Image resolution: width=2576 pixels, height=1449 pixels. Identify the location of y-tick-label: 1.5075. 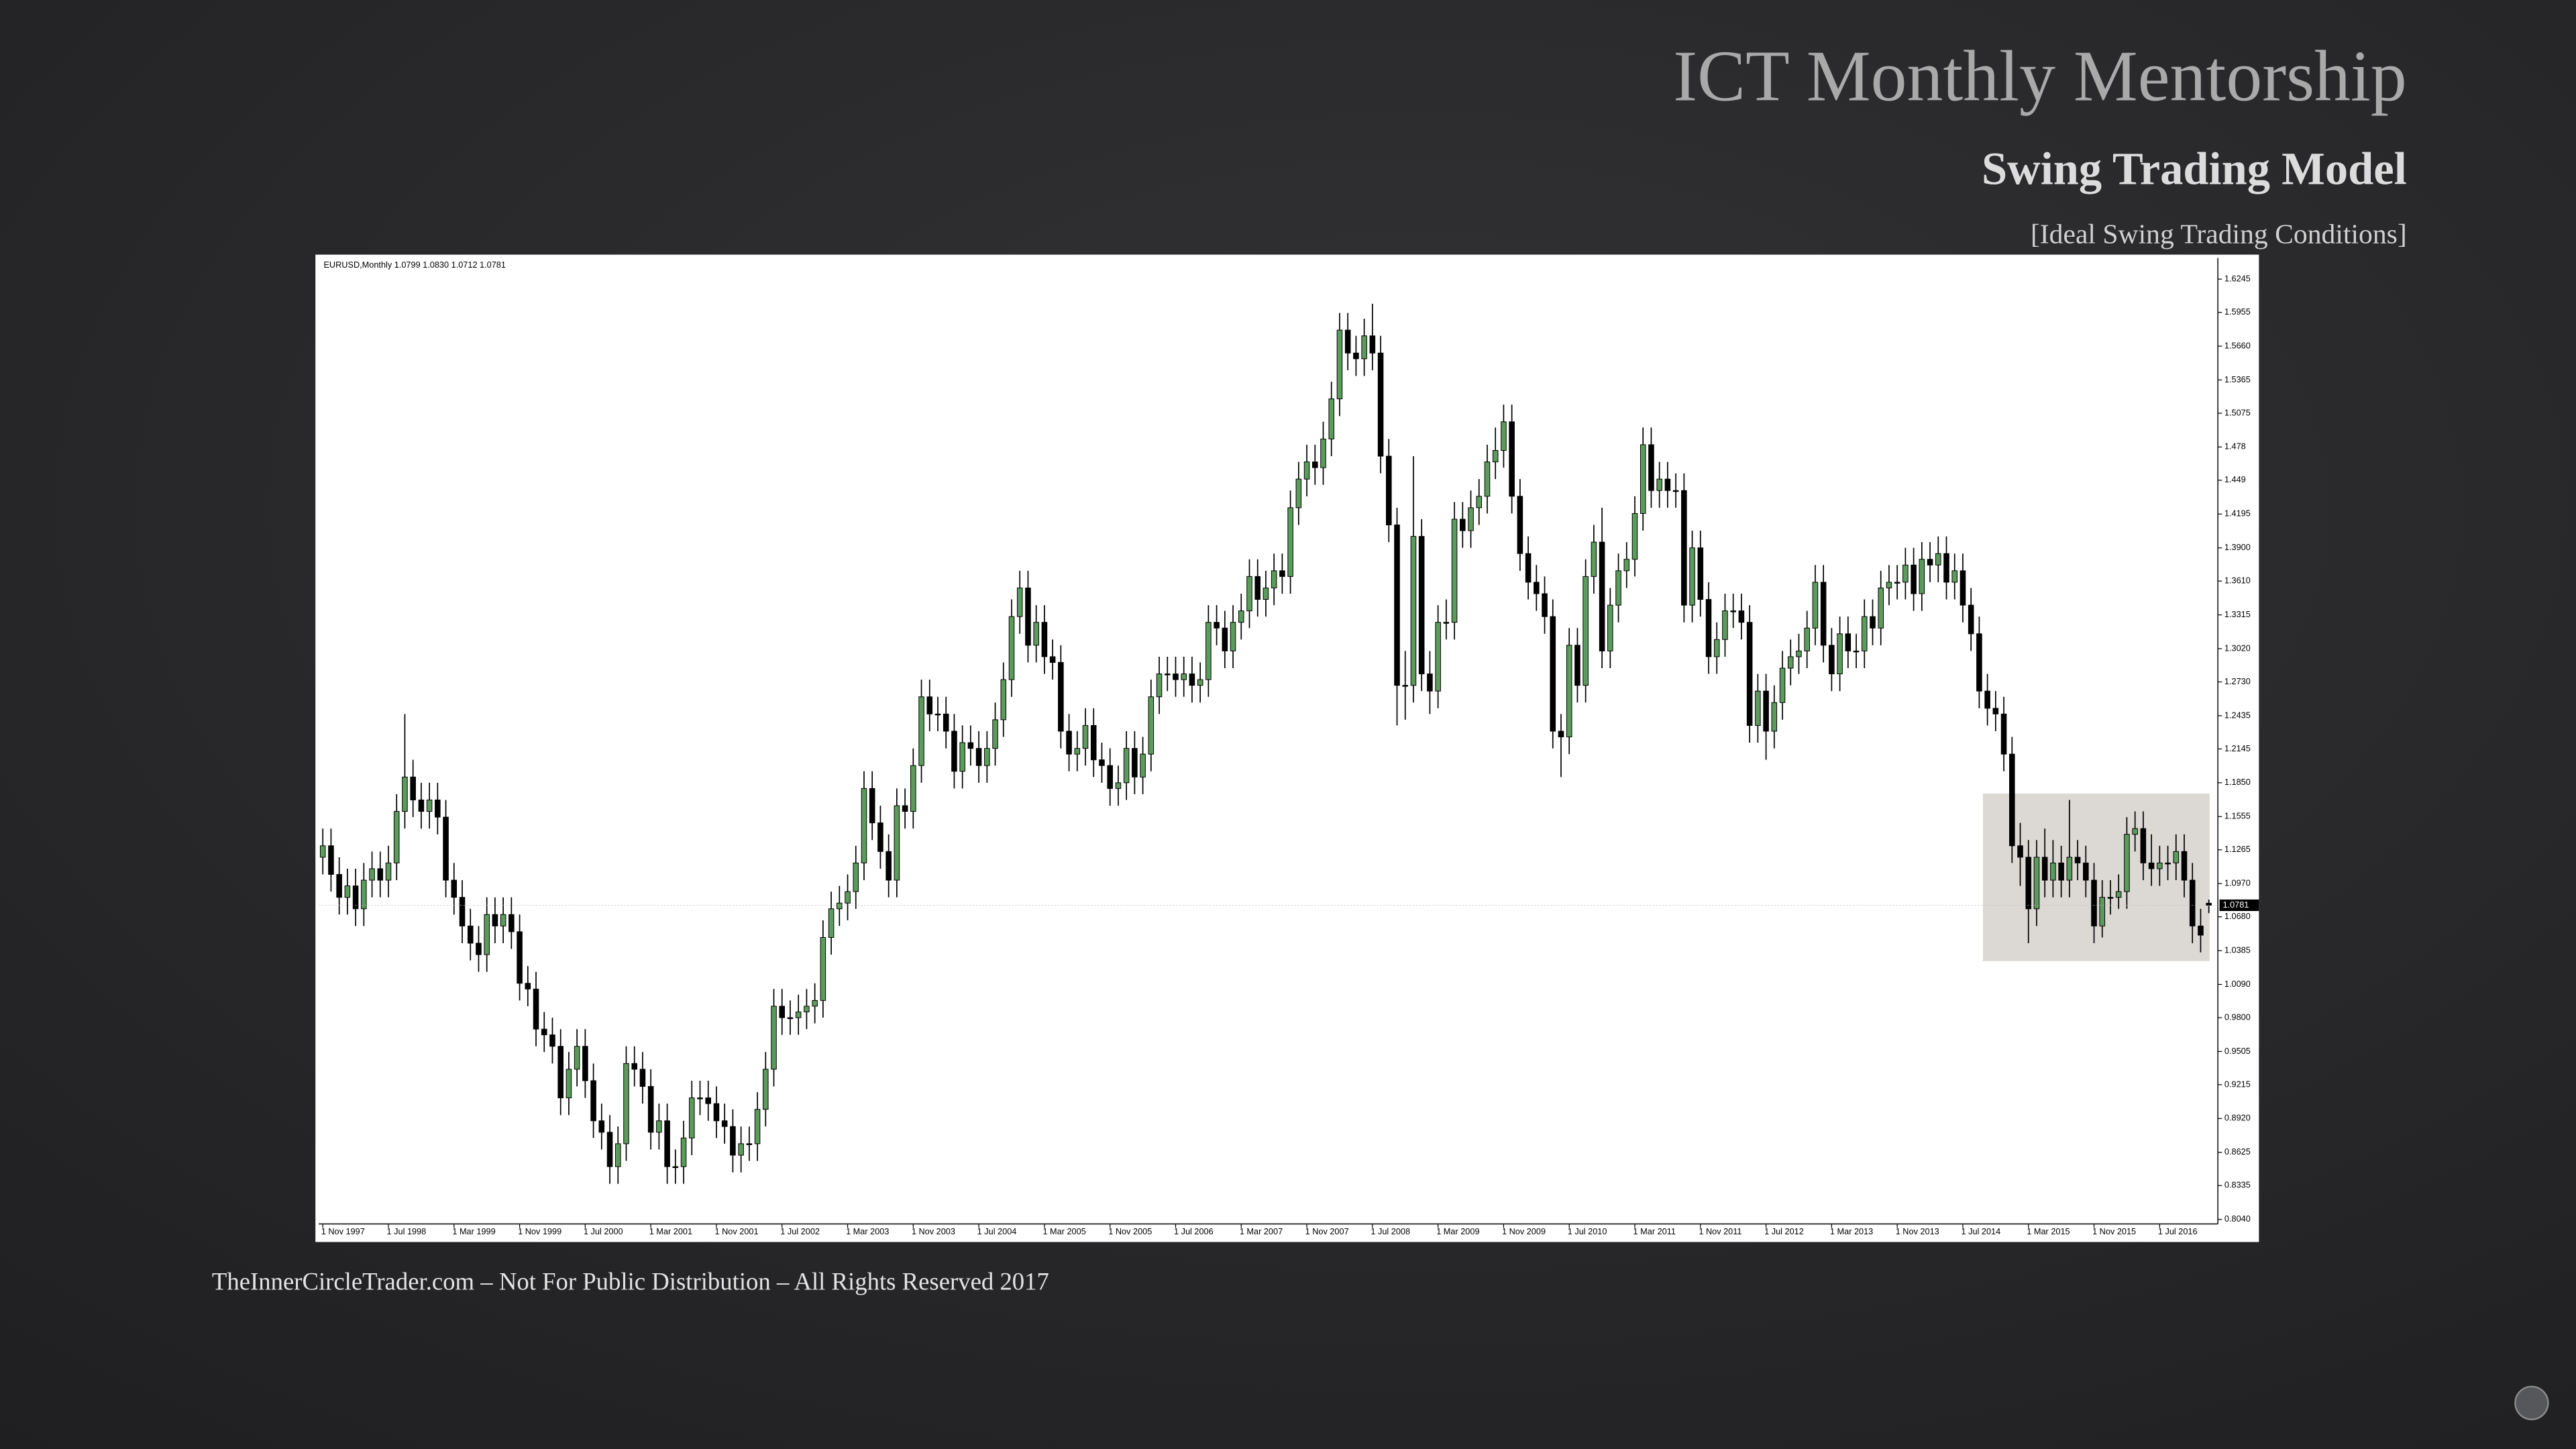
(2237, 412).